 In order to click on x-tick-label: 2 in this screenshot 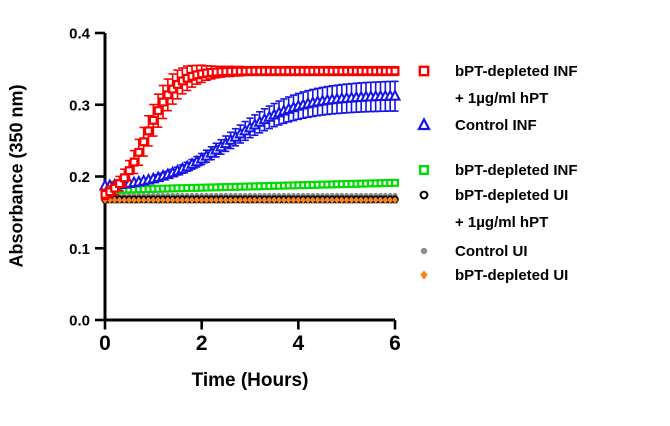, I will do `click(202, 343)`.